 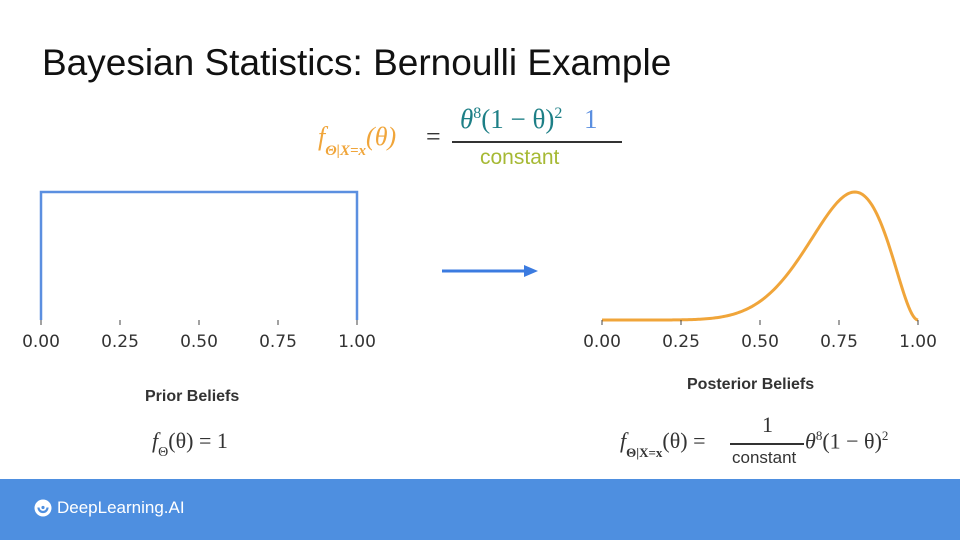 I want to click on posterior-fraction-bar, so click(x=767, y=444).